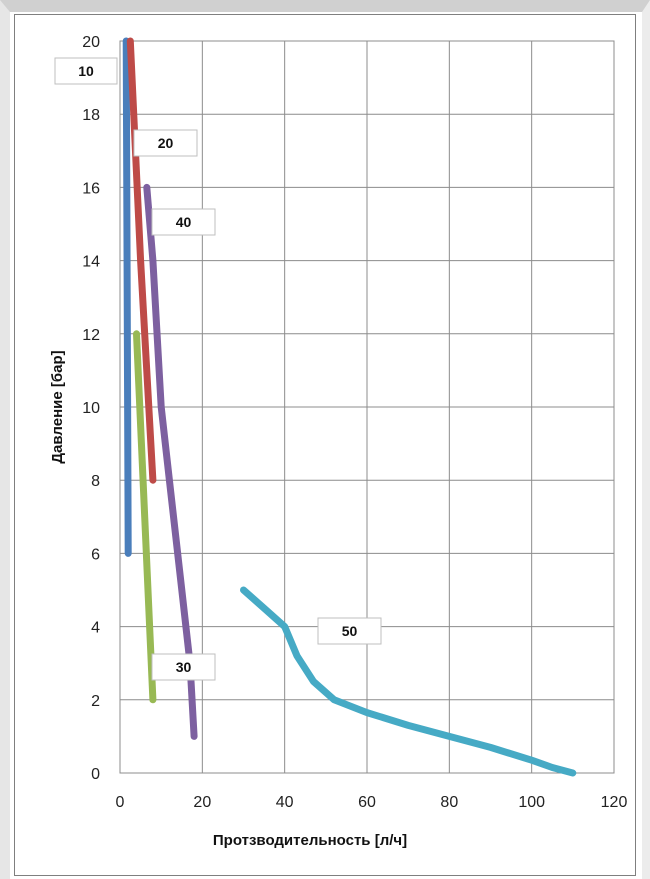 This screenshot has width=650, height=879. Describe the element at coordinates (614, 802) in the screenshot. I see `x-tick-label: 120` at that location.